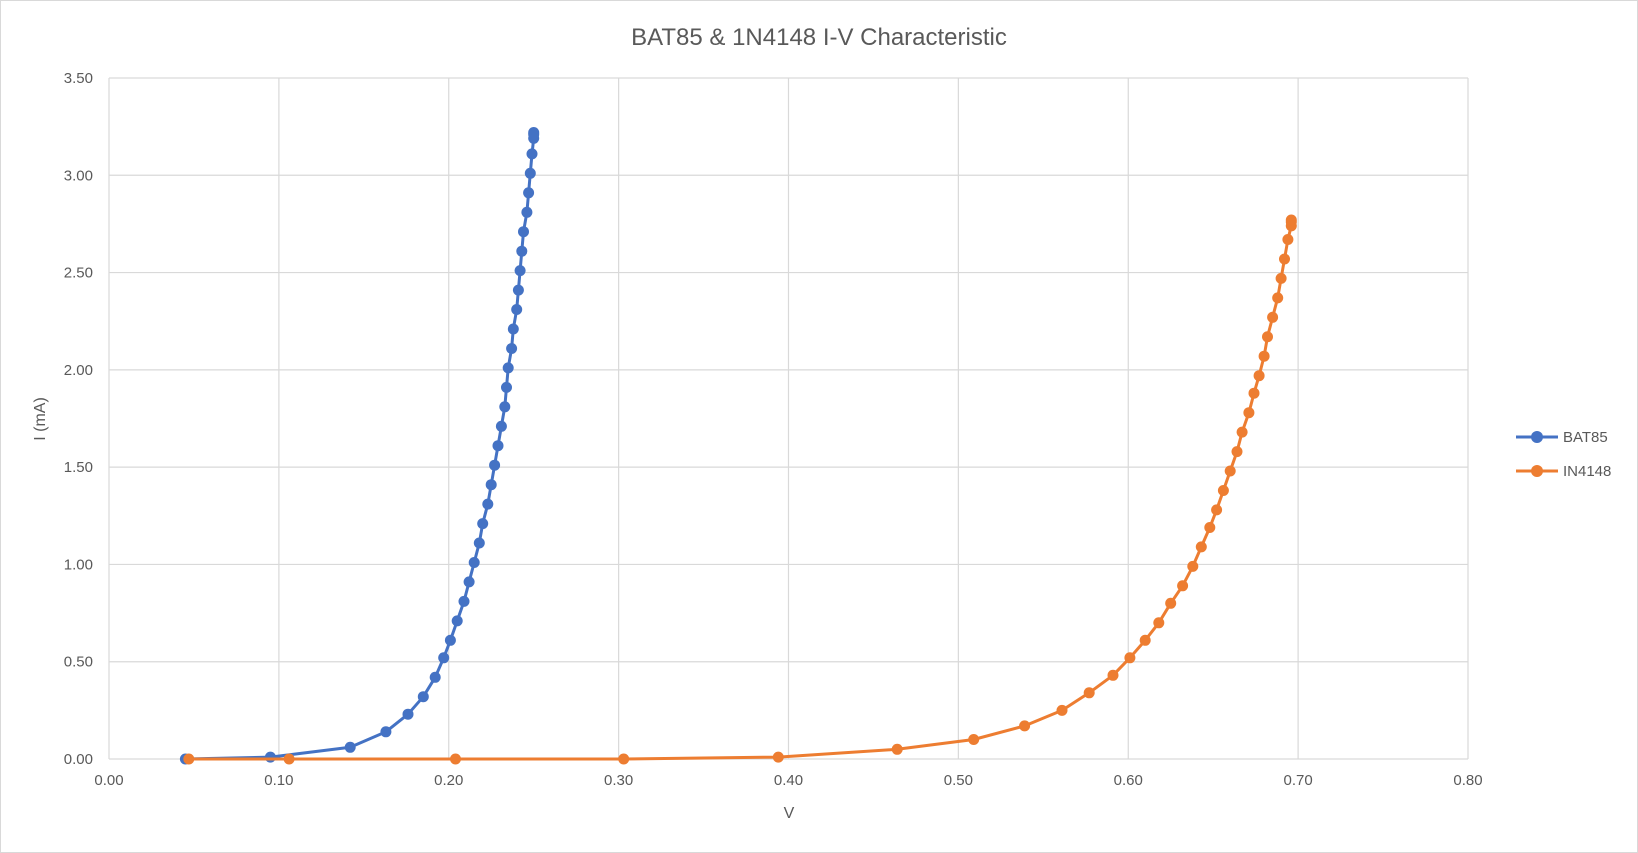  Describe the element at coordinates (78, 662) in the screenshot. I see `y-tick-label: 0.50` at that location.